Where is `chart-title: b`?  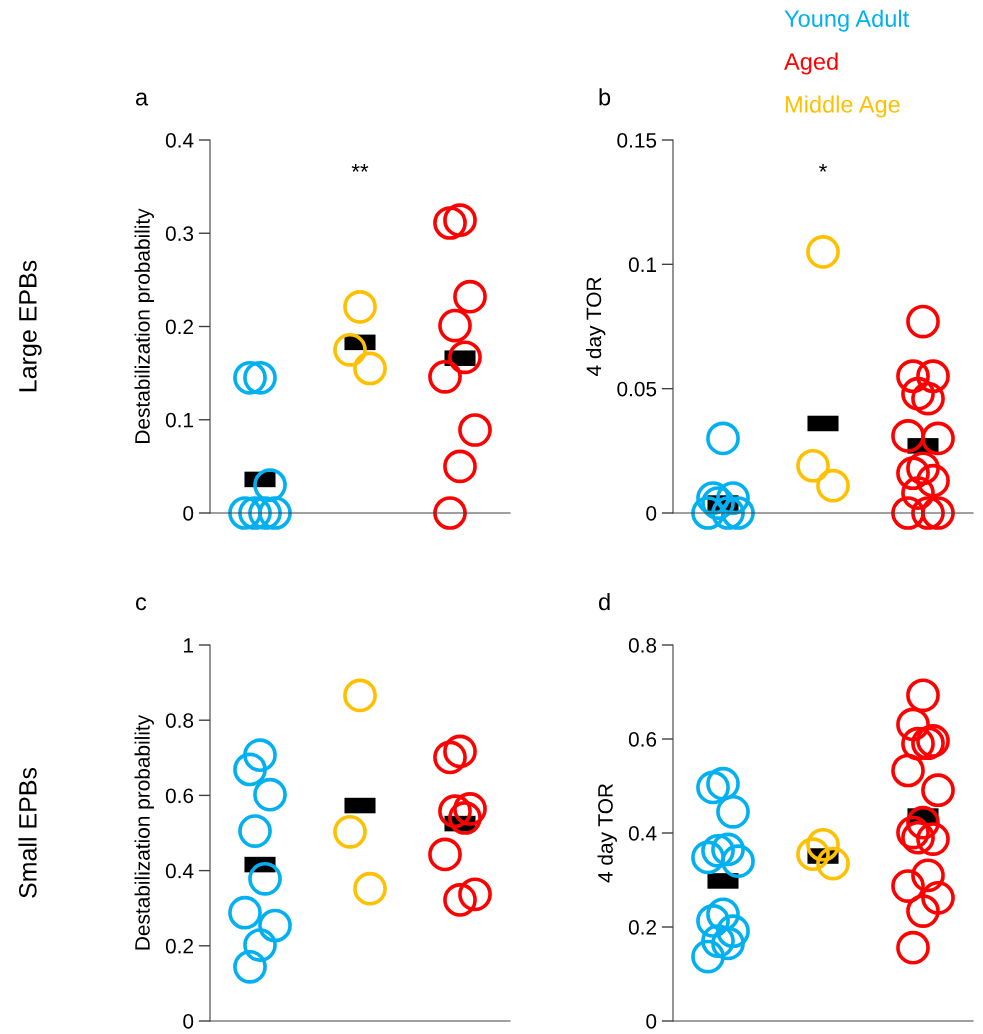 chart-title: b is located at coordinates (605, 97).